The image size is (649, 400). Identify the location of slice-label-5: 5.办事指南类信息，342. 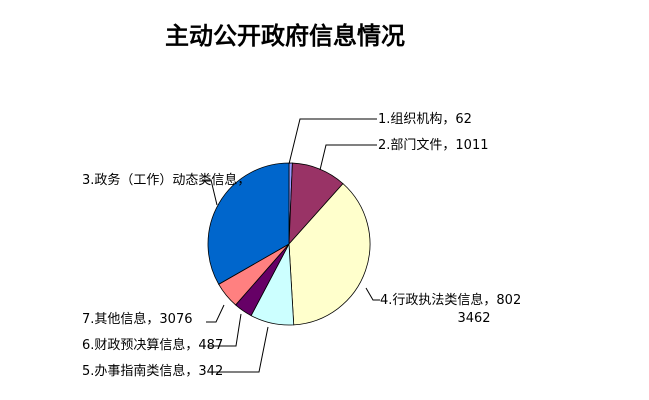
(152, 371).